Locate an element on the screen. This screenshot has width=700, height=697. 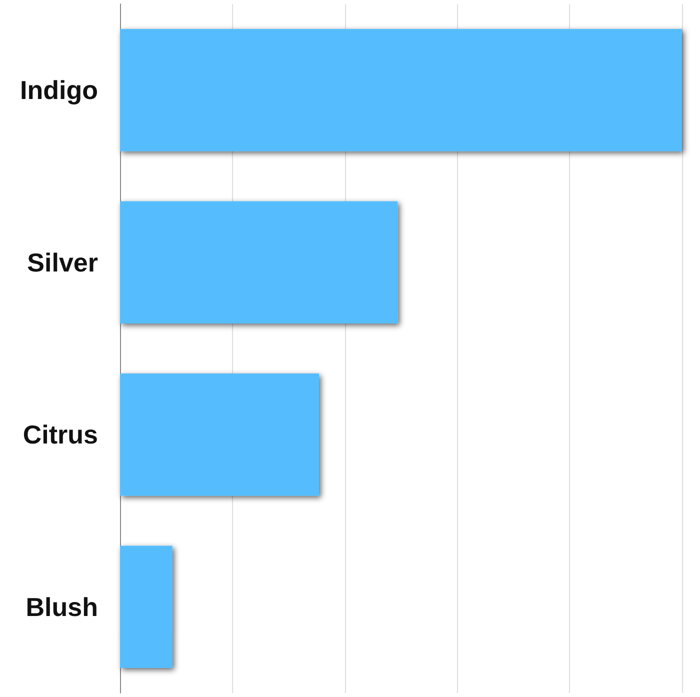
y-tick-label: Blush is located at coordinates (62, 607).